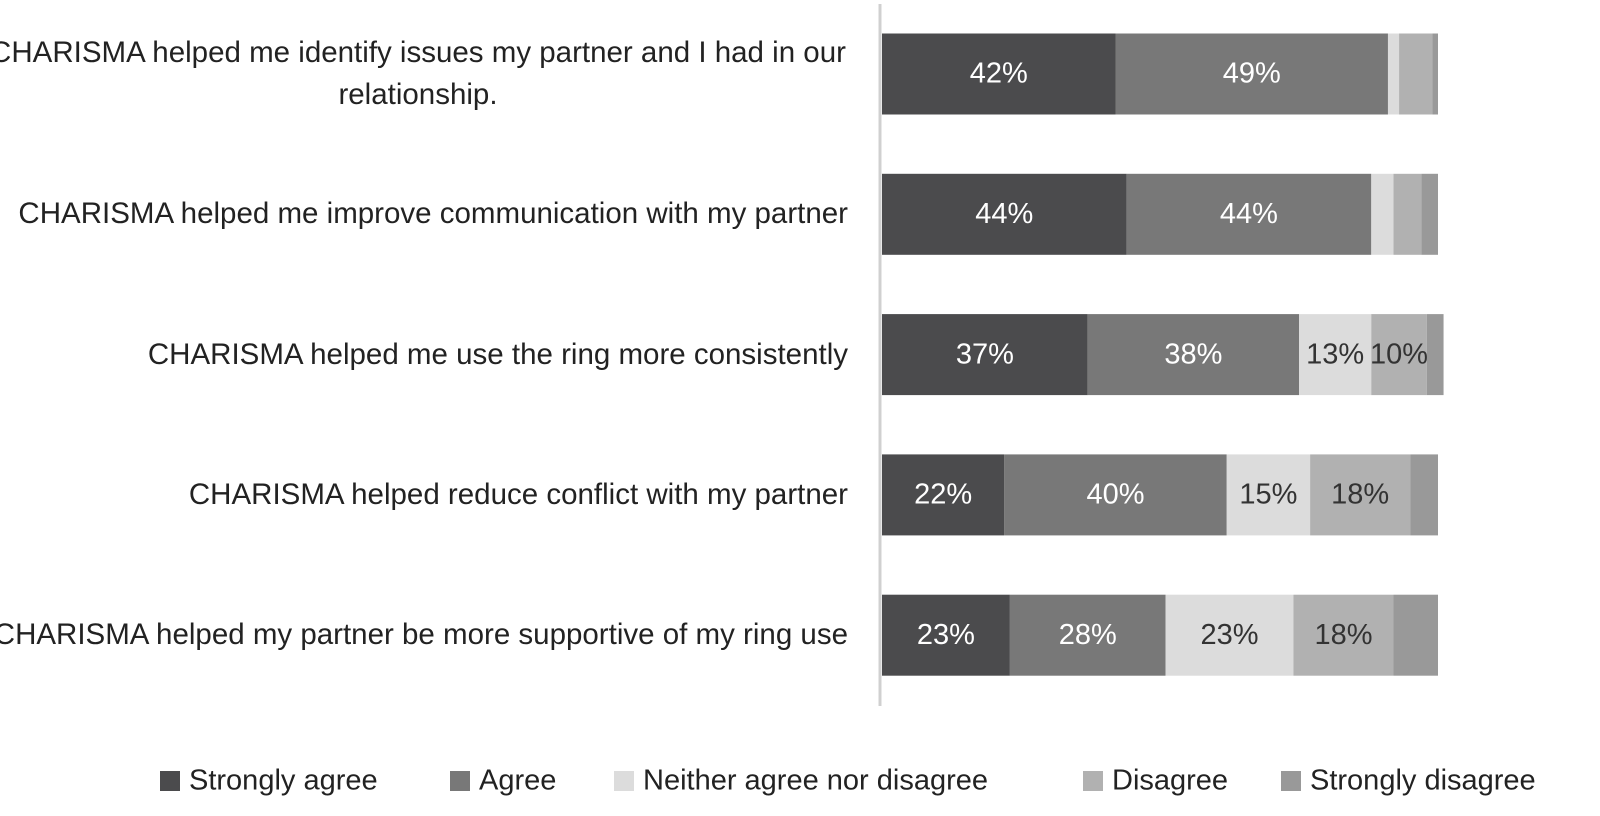 The height and width of the screenshot is (816, 1600). I want to click on data-label: 49%, so click(1252, 74).